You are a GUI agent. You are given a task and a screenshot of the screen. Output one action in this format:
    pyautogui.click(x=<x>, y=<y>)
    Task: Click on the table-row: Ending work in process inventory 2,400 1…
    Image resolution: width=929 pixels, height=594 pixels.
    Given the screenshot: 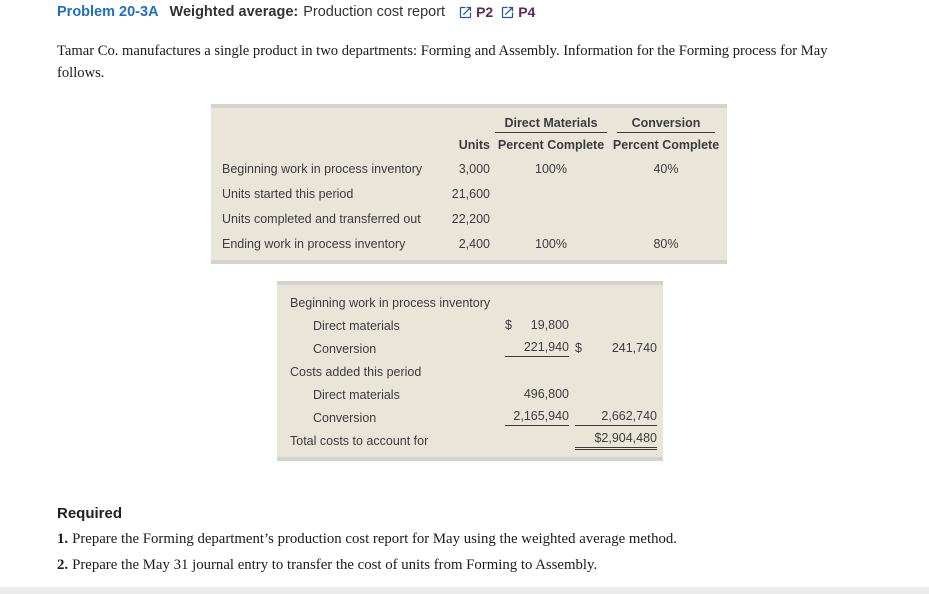 What is the action you would take?
    pyautogui.click(x=474, y=243)
    